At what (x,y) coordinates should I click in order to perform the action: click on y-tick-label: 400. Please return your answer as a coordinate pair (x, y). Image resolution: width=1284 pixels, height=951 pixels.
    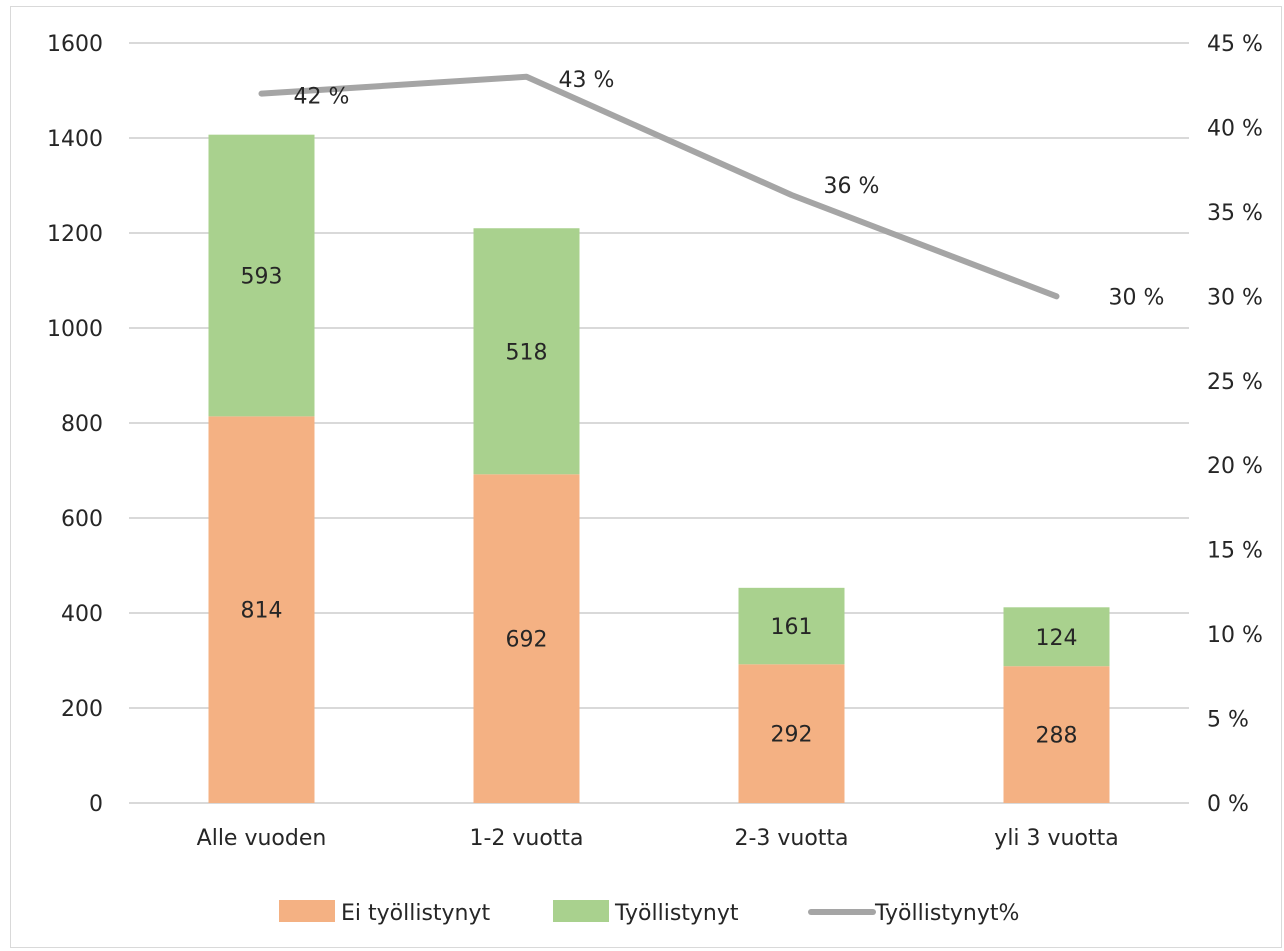
    Looking at the image, I should click on (82, 614).